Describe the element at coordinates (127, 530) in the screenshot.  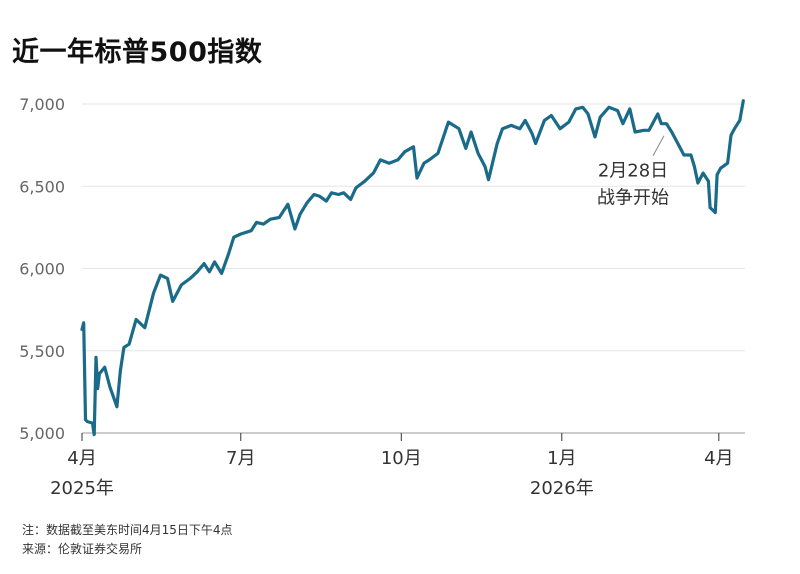
I see `footnote: 注：数据截至美东时间4月15日下午4点` at that location.